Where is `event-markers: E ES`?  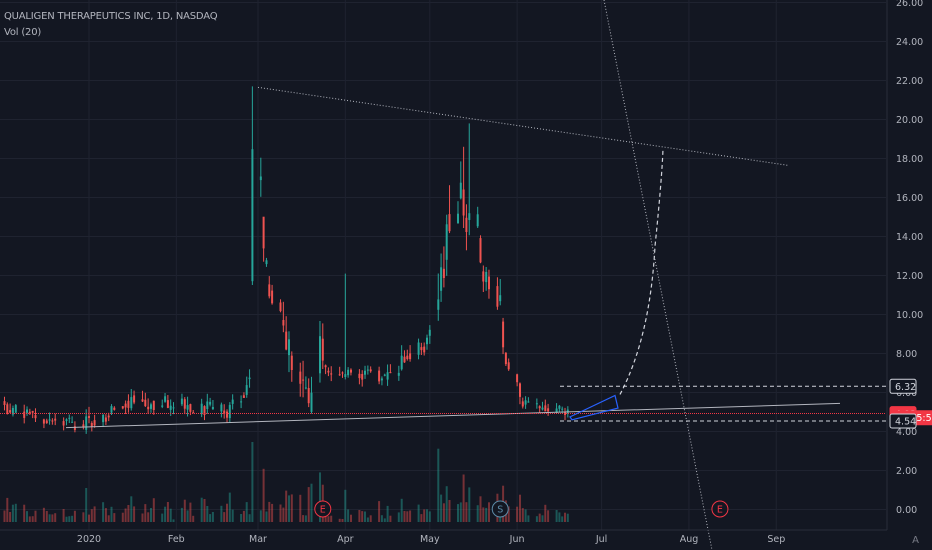
event-markers: E ES is located at coordinates (521, 509).